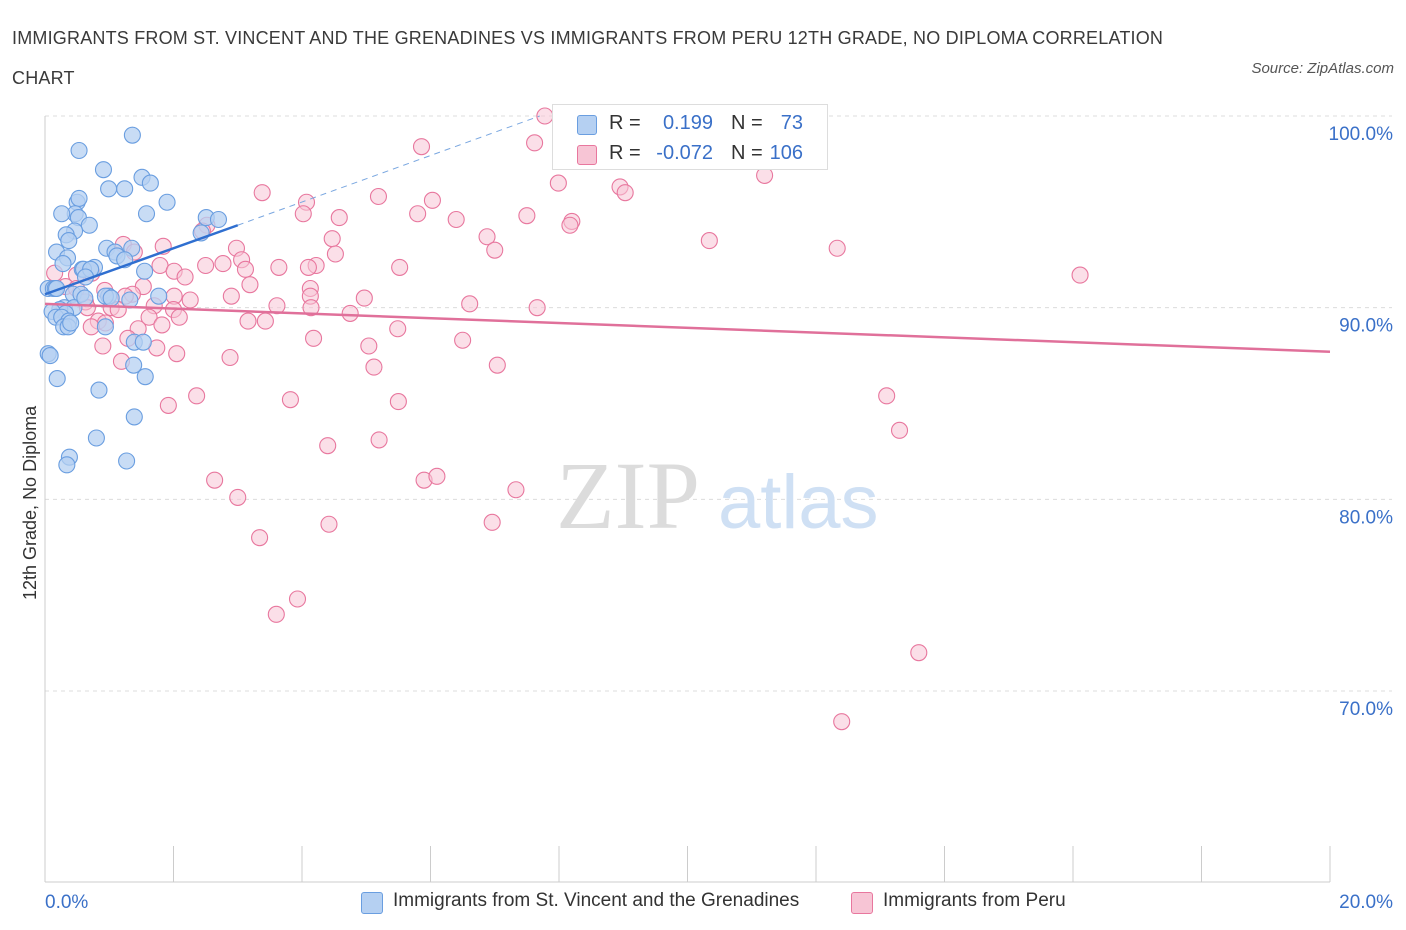 This screenshot has width=1406, height=930. What do you see at coordinates (791, 123) in the screenshot?
I see `n-value: 73` at bounding box center [791, 123].